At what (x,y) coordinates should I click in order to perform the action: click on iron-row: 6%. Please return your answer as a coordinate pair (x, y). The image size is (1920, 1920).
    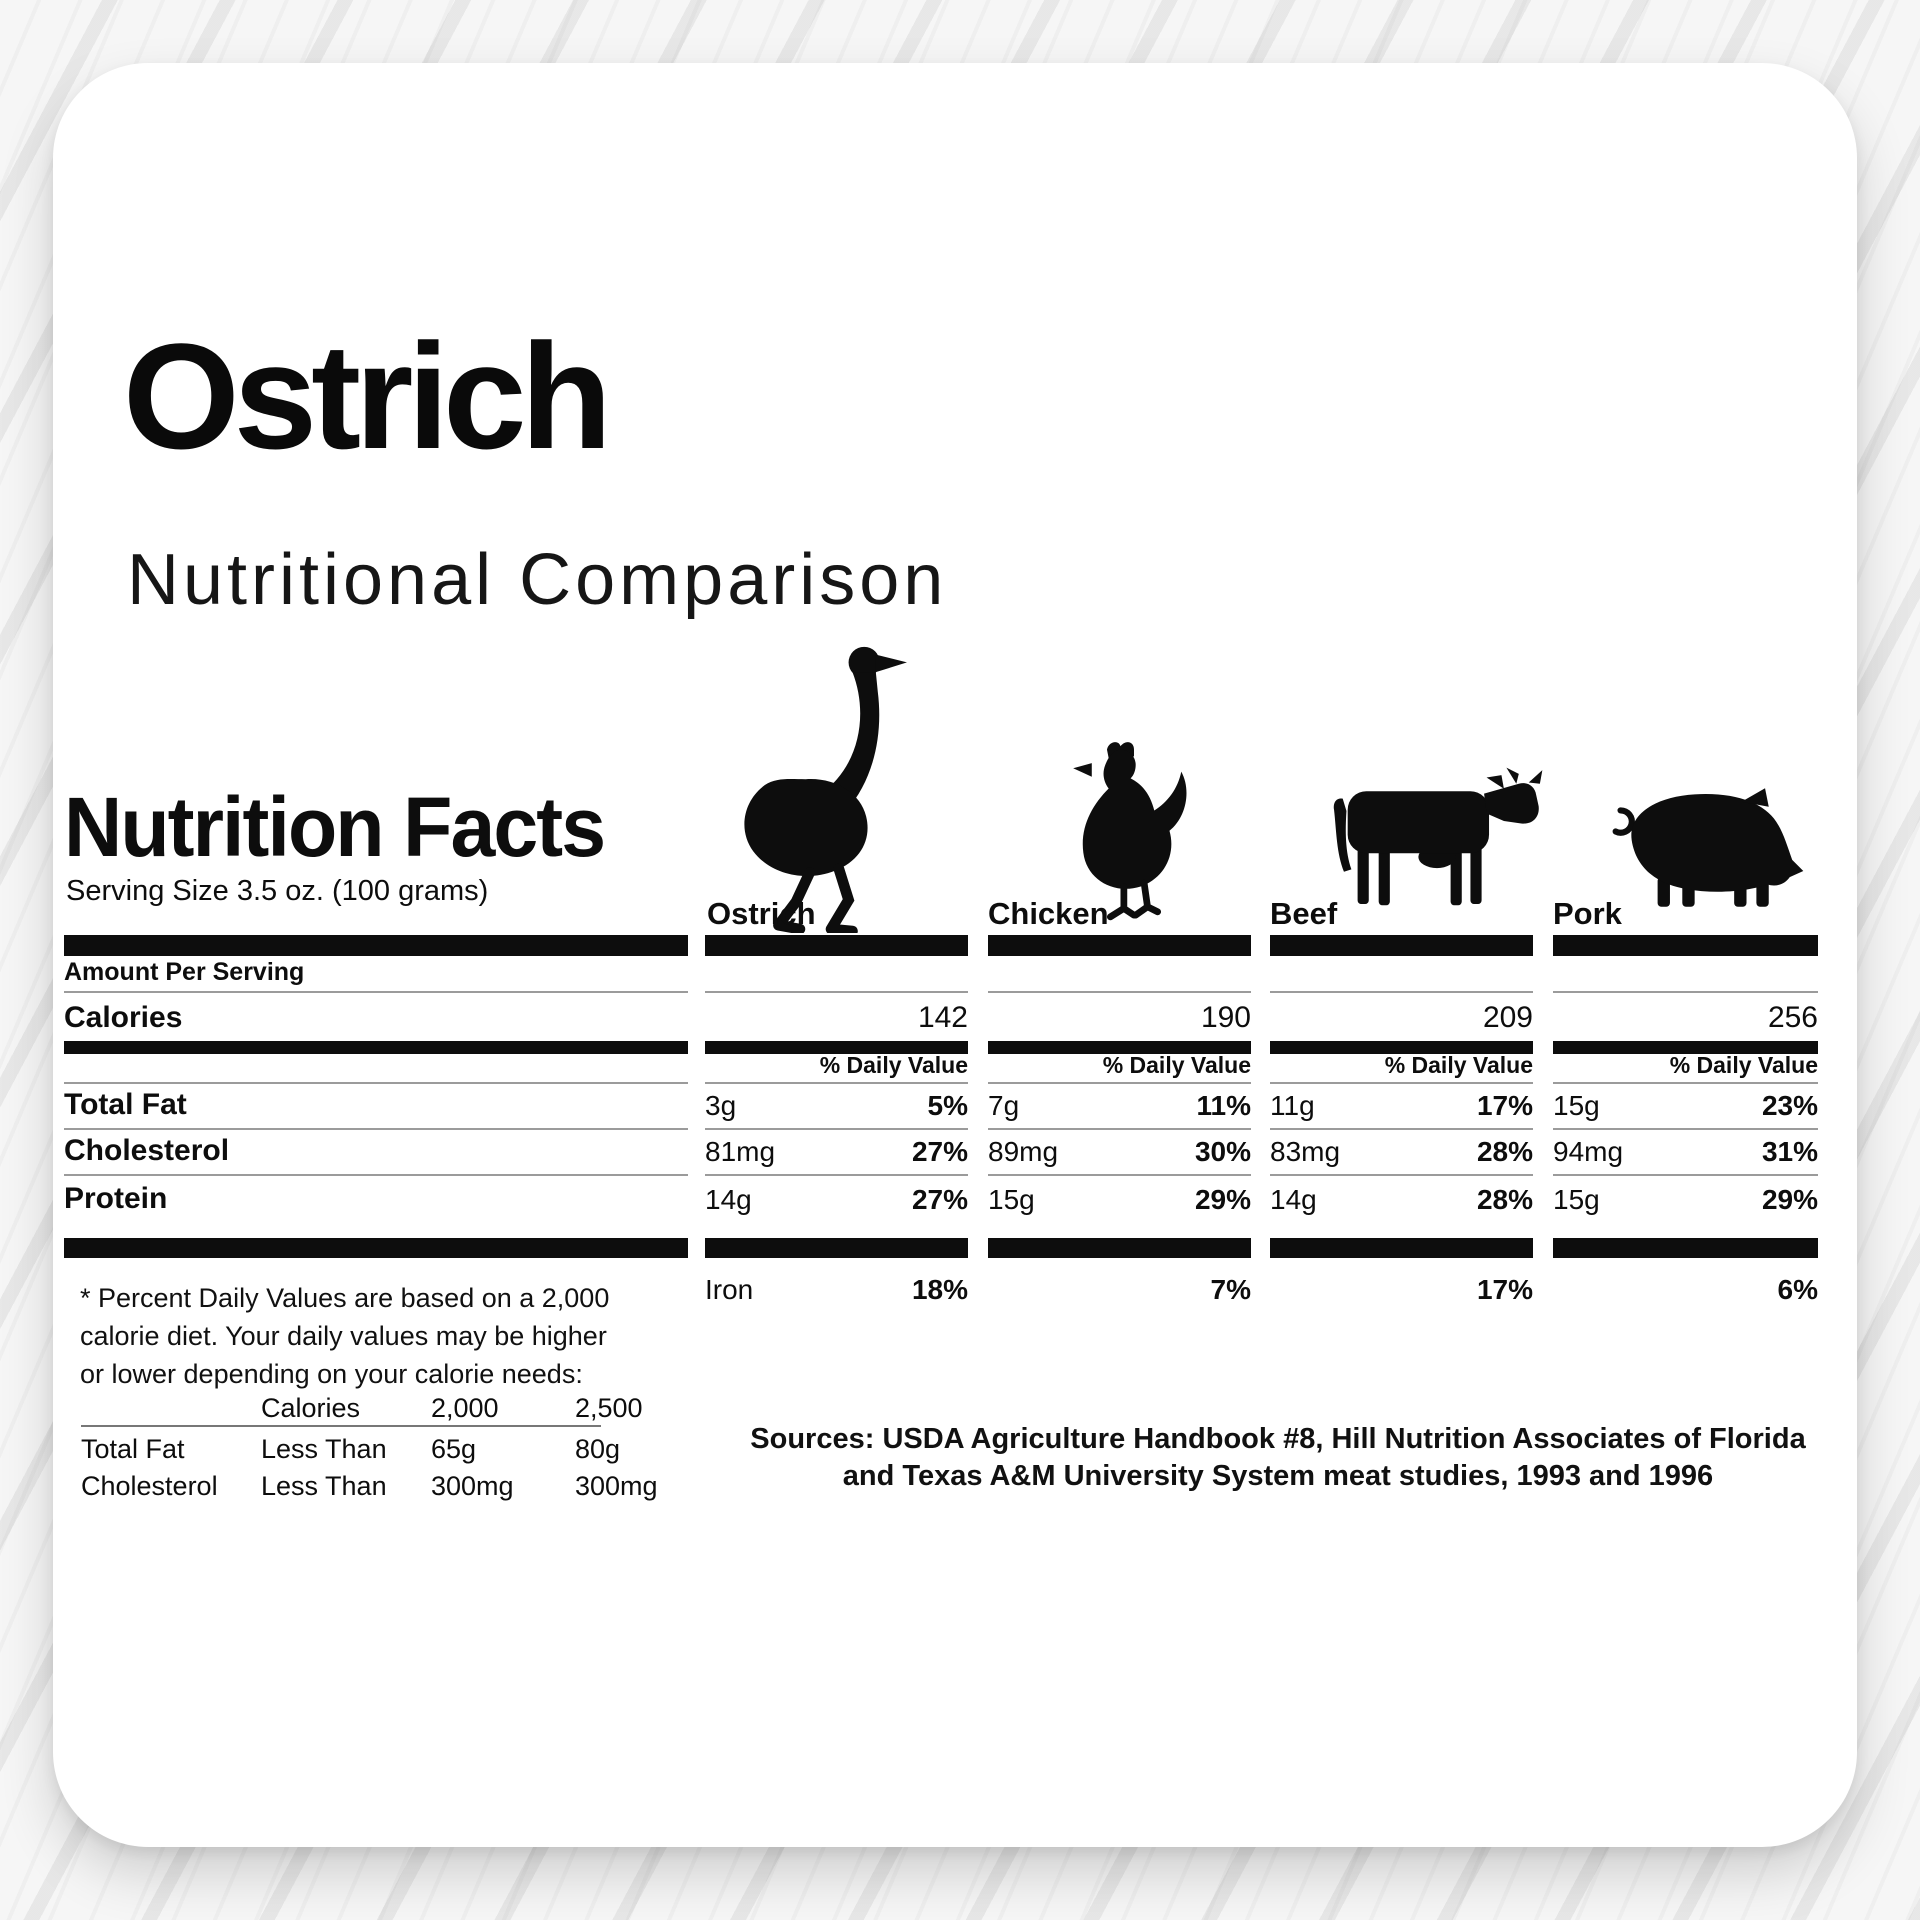
    Looking at the image, I should click on (1685, 1290).